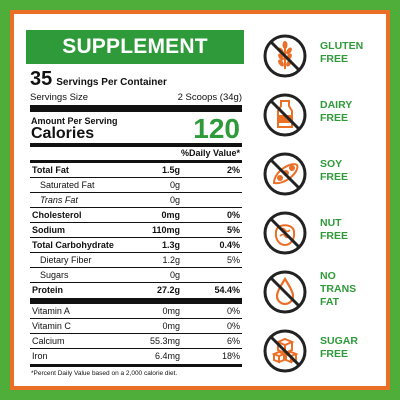  What do you see at coordinates (233, 170) in the screenshot?
I see `nutrient-daily-value: 2%` at bounding box center [233, 170].